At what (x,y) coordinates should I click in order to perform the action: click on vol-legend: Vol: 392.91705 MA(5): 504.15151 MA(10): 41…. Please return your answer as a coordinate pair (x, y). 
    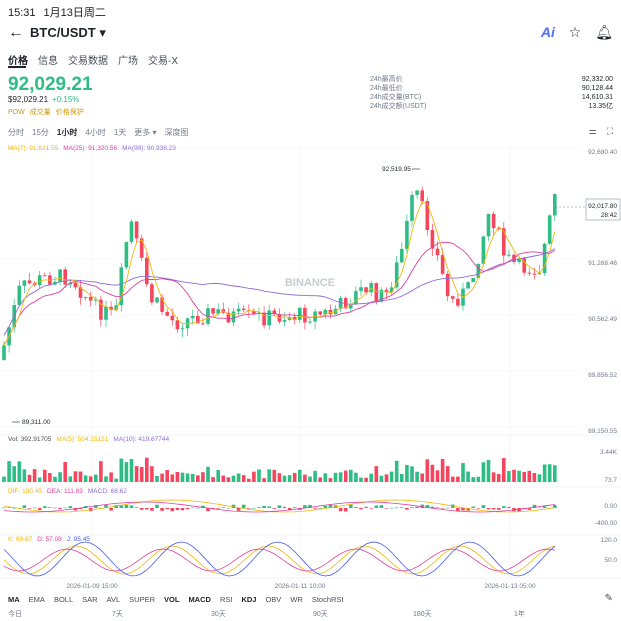
    Looking at the image, I should click on (88, 439).